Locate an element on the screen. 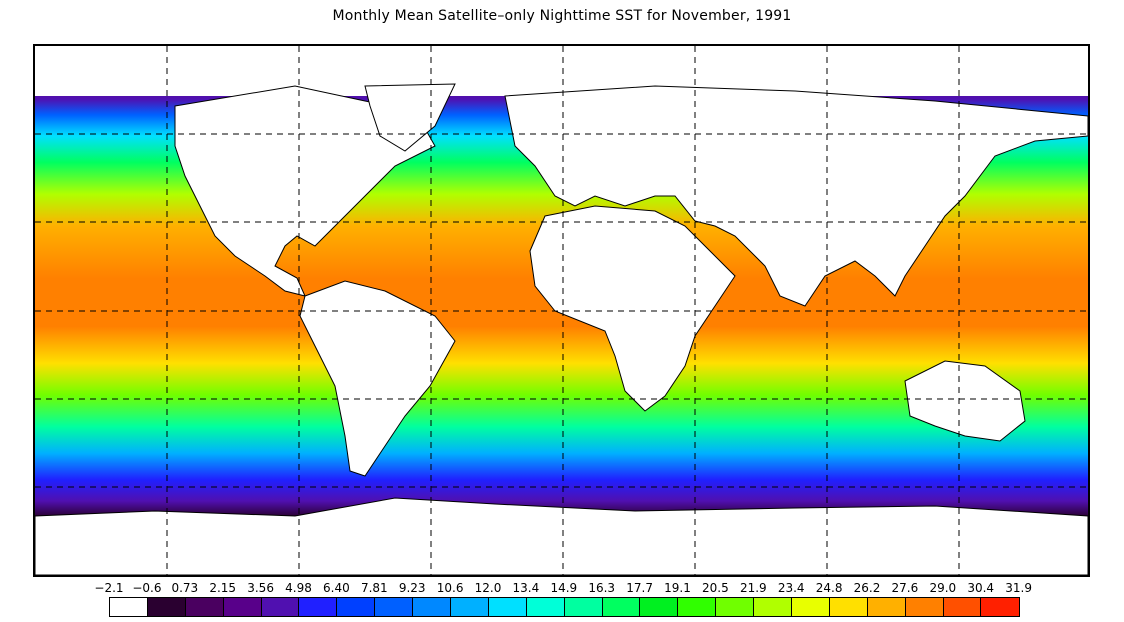 This screenshot has height=622, width=1124. colorbar-label: −2.1 is located at coordinates (109, 588).